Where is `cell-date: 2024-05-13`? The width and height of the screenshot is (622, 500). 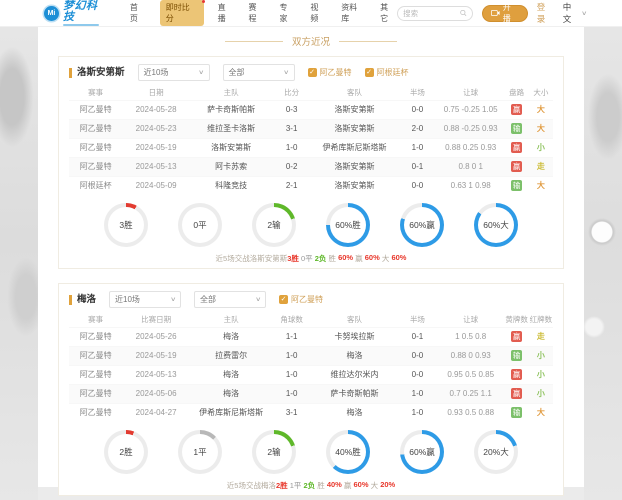 cell-date: 2024-05-13 is located at coordinates (156, 166).